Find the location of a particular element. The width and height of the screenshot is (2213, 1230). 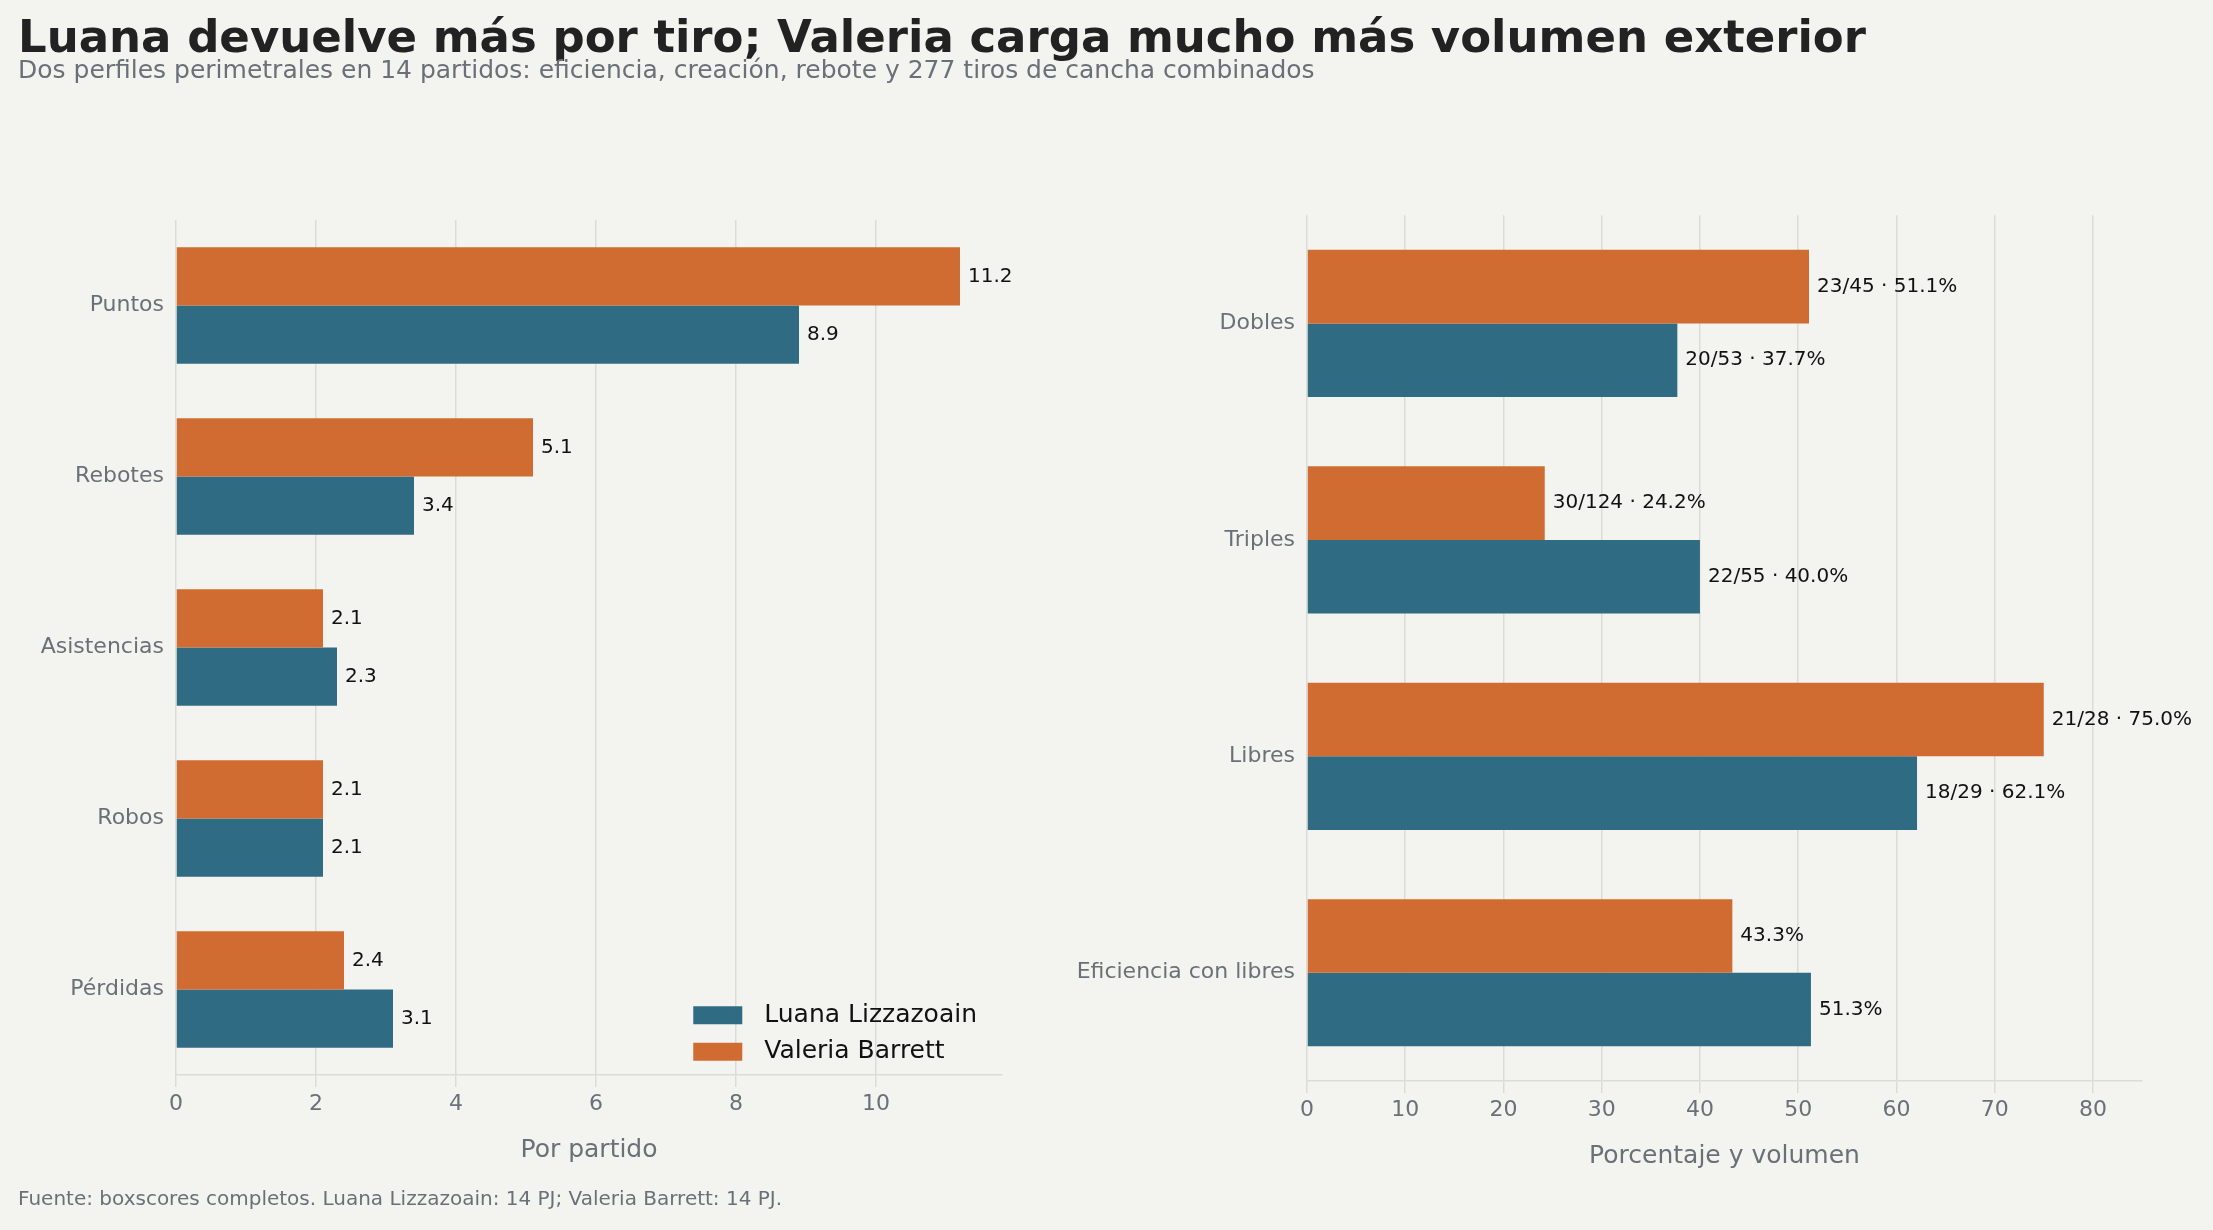

data-label: 21/28 · 75.0% is located at coordinates (2122, 717).